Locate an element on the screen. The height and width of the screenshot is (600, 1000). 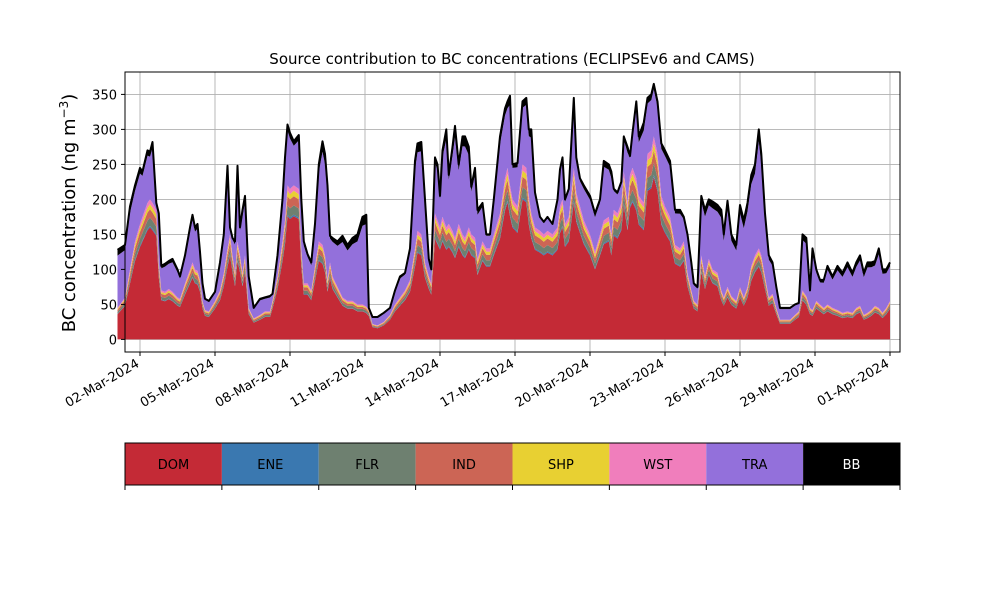
legend-swatch-ind is located at coordinates (464, 464).